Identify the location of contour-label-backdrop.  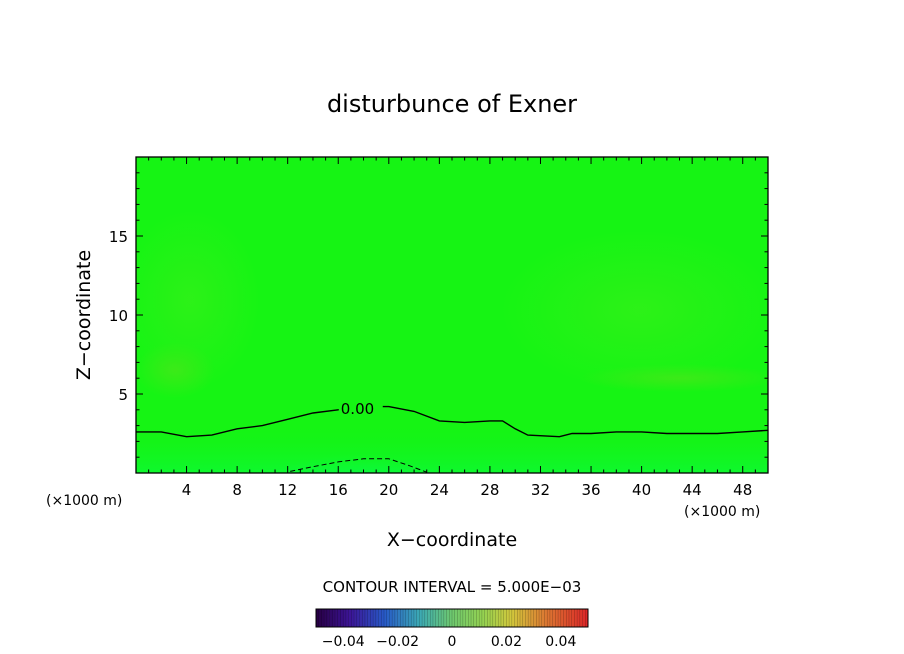
(360, 408).